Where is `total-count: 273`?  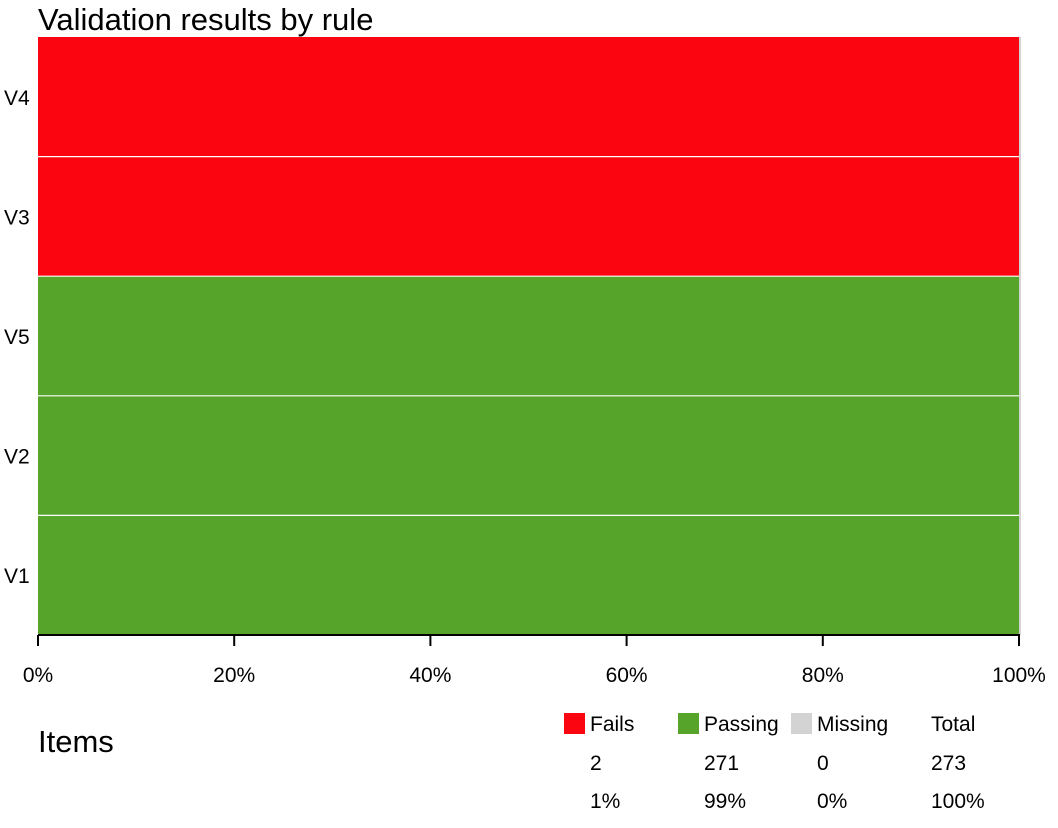 total-count: 273 is located at coordinates (949, 763).